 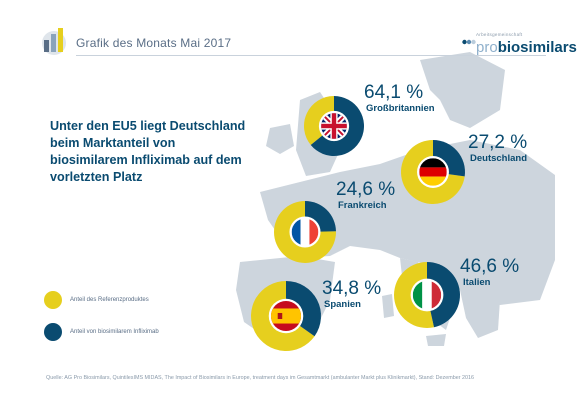 I want to click on brand-subtitle: Arbeitsgemeinschaft, so click(x=499, y=34).